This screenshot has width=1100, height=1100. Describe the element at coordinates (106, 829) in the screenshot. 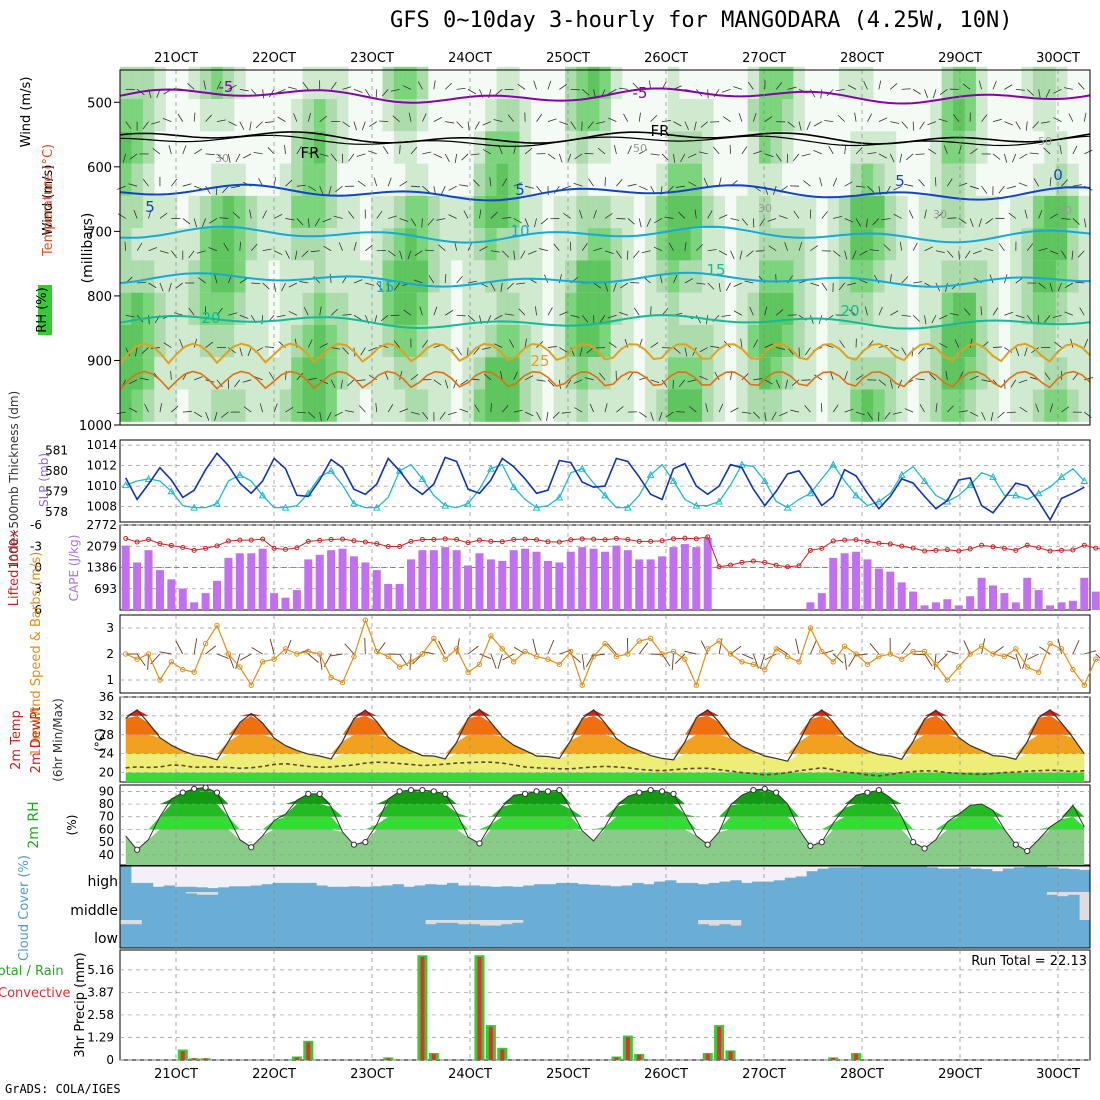

I see `rh-tick-label: 60` at that location.